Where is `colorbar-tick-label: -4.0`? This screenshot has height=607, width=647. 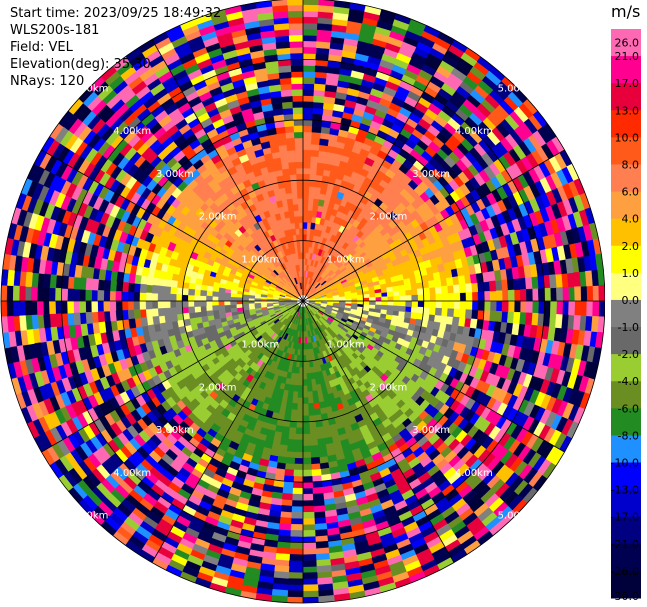
colorbar-tick-label: -4.0 is located at coordinates (628, 381).